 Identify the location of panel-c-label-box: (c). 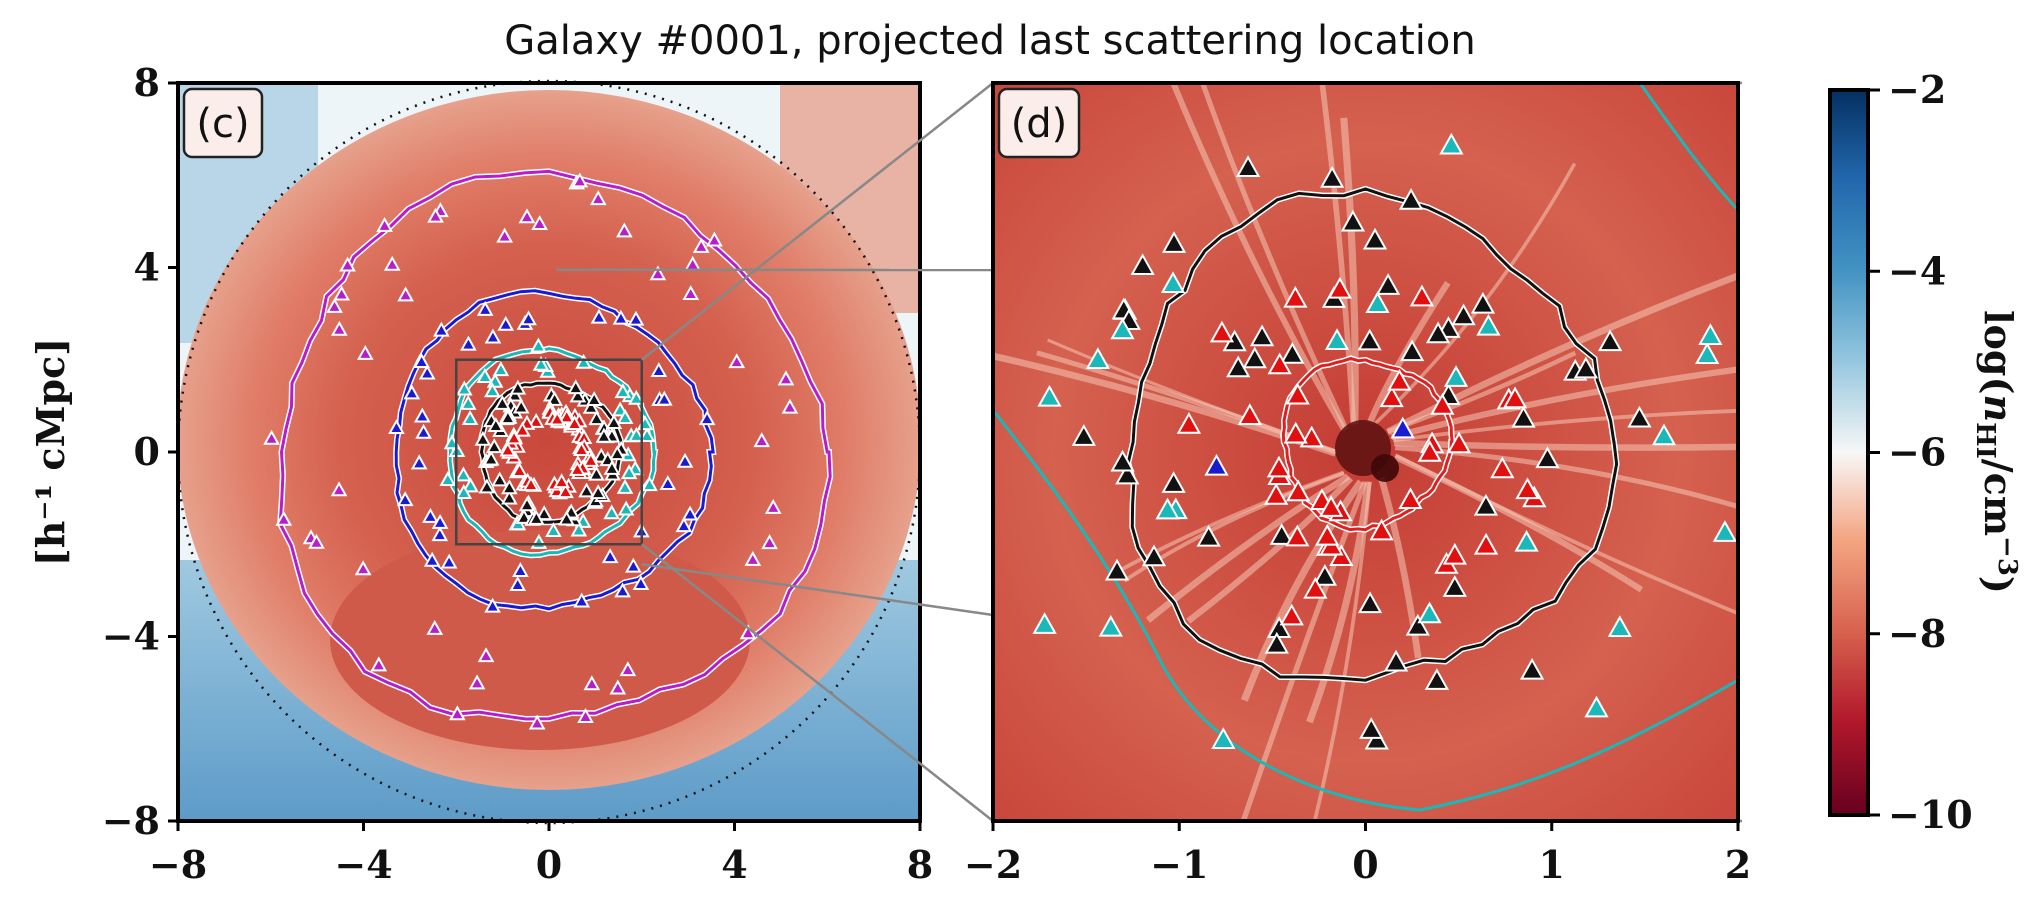
(223, 123).